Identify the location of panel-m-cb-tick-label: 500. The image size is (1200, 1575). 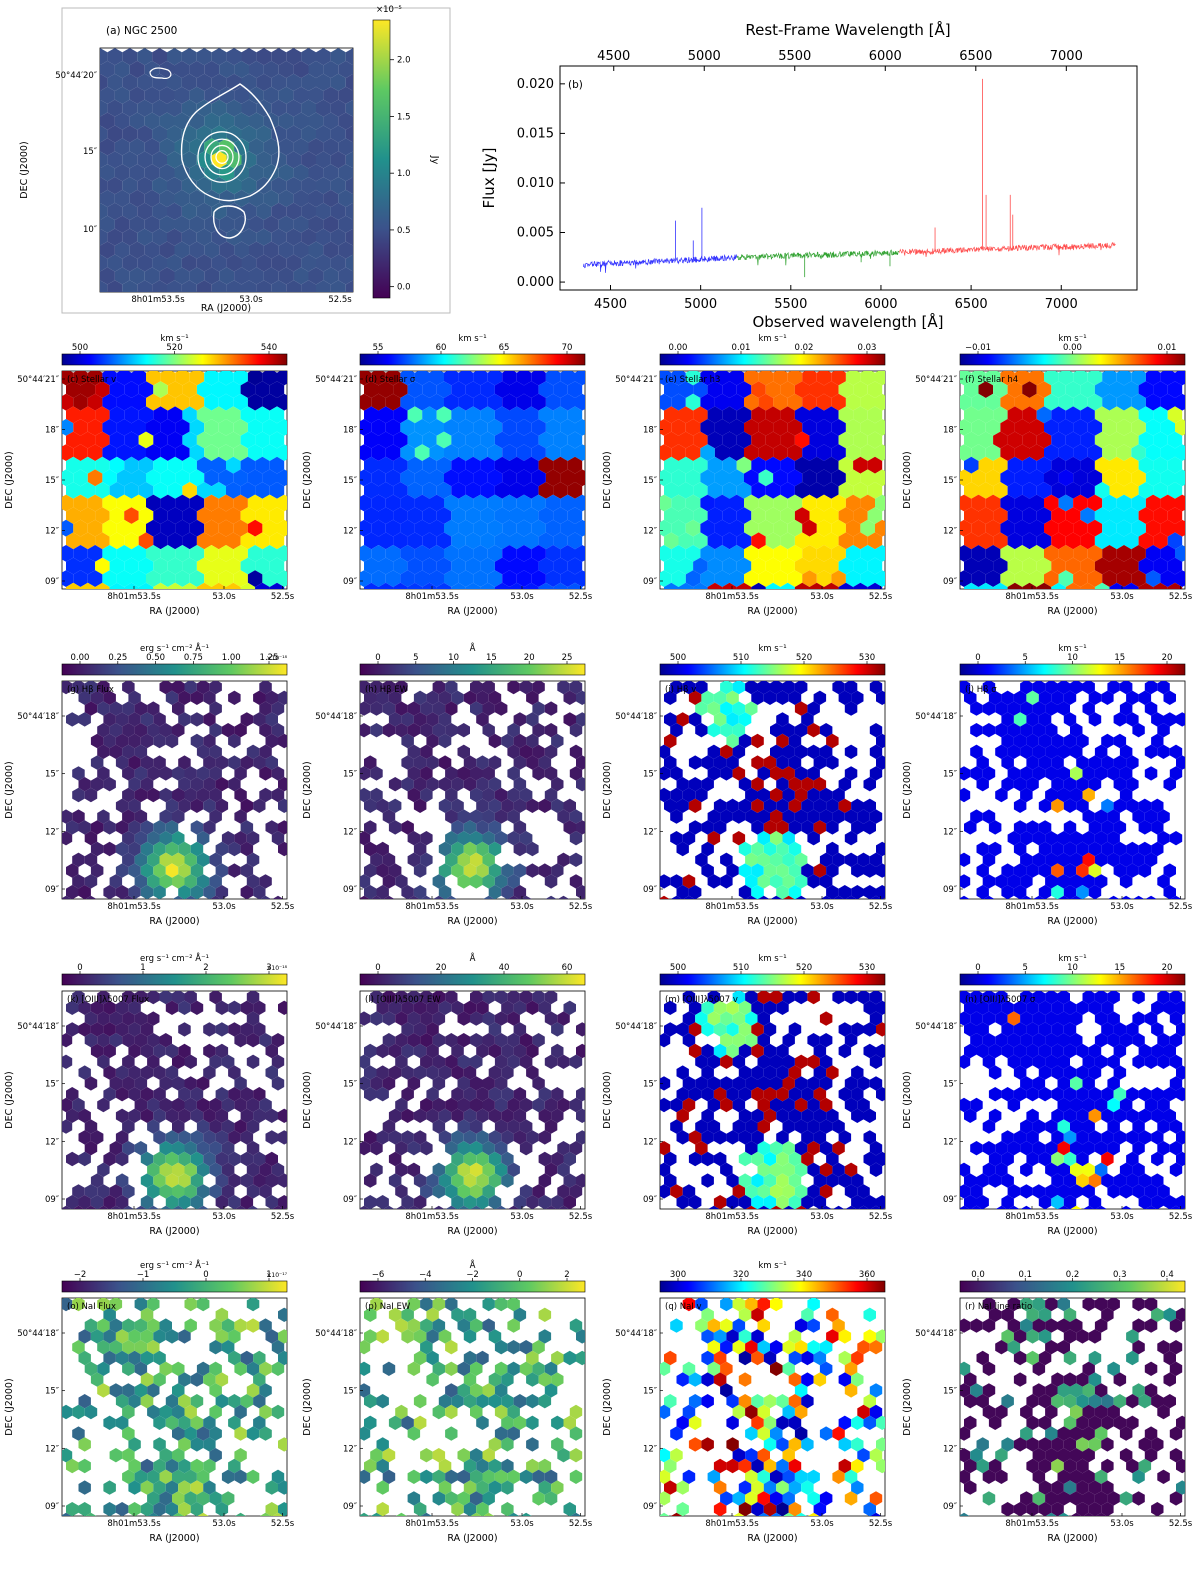
(678, 968).